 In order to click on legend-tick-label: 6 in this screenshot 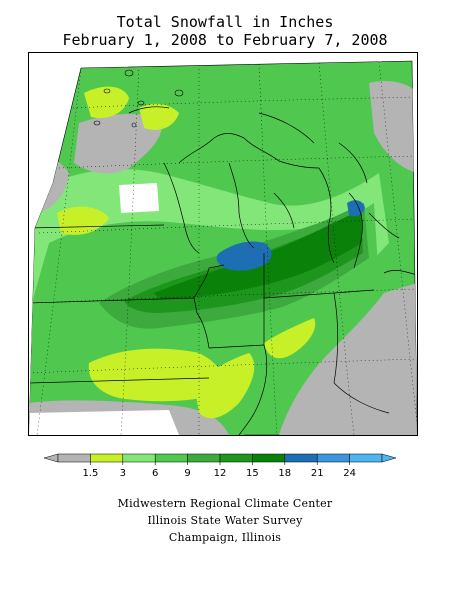, I will do `click(155, 473)`.